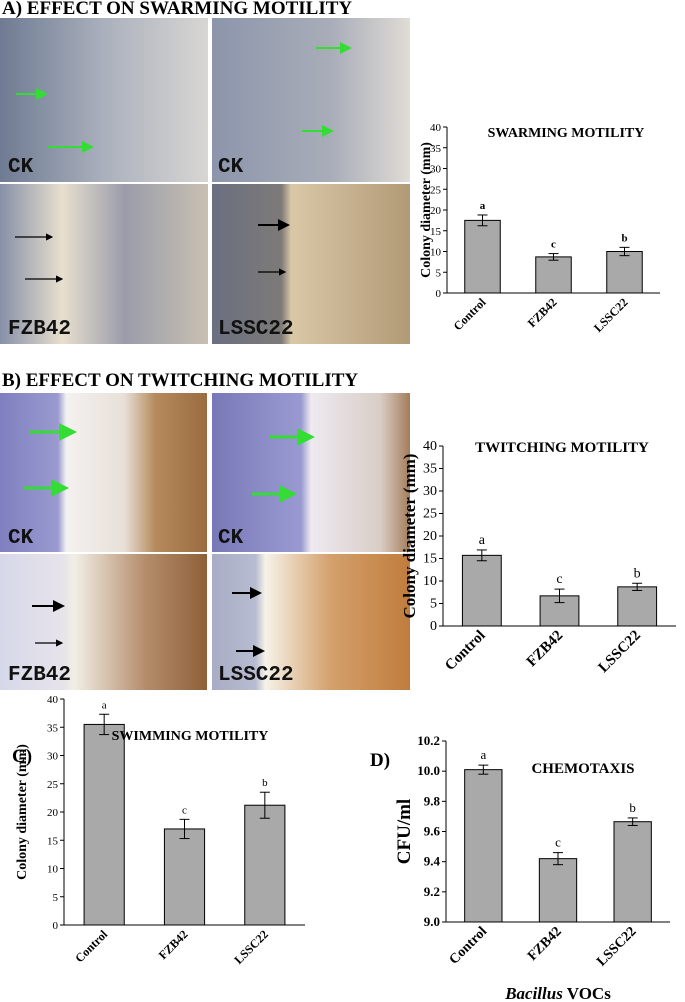 The width and height of the screenshot is (685, 1002). What do you see at coordinates (432, 831) in the screenshot?
I see `y-tick-label: 9.6` at bounding box center [432, 831].